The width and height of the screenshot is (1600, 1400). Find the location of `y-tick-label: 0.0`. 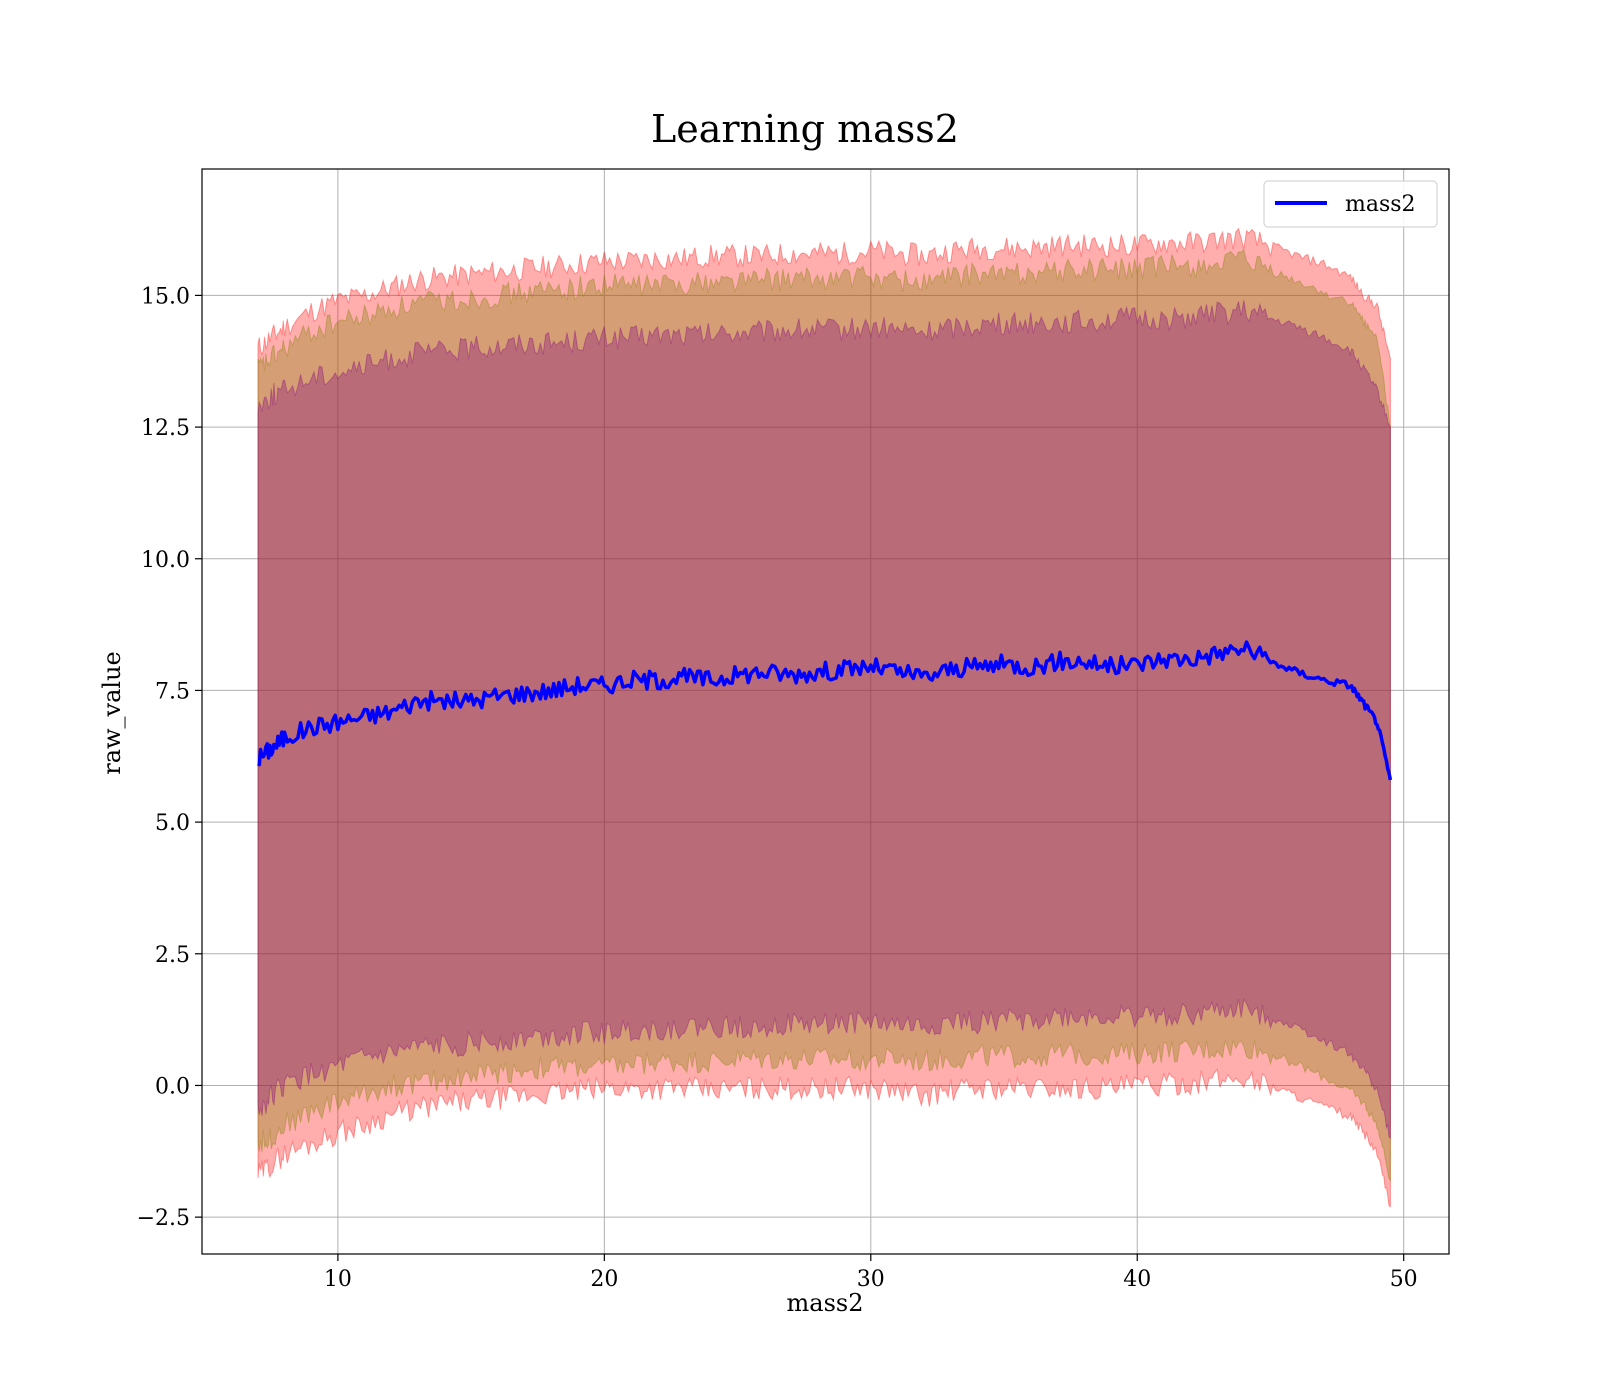

y-tick-label: 0.0 is located at coordinates (172, 1086).